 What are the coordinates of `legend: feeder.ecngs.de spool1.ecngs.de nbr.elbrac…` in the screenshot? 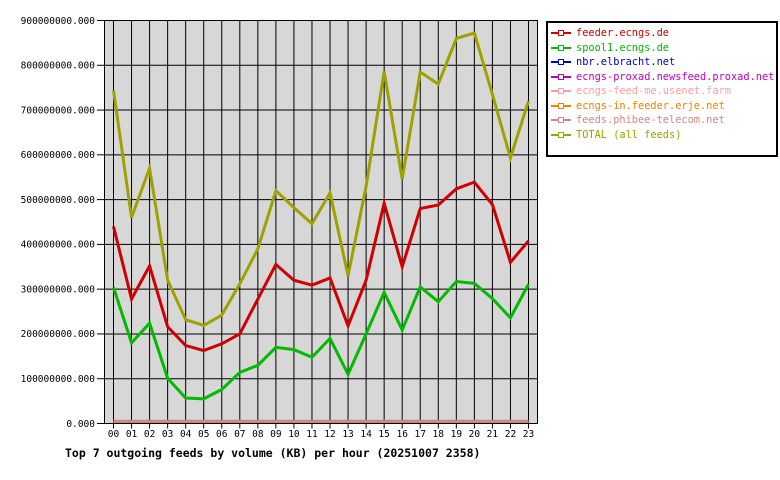 It's located at (662, 89).